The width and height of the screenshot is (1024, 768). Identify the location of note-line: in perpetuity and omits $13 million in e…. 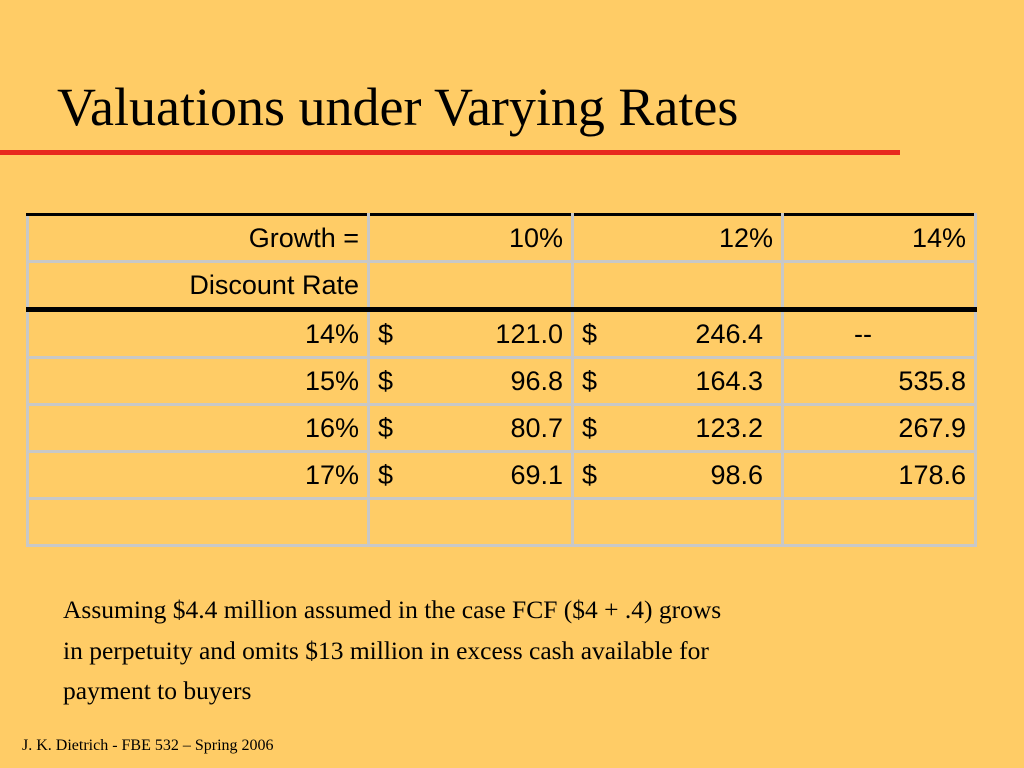
(386, 650).